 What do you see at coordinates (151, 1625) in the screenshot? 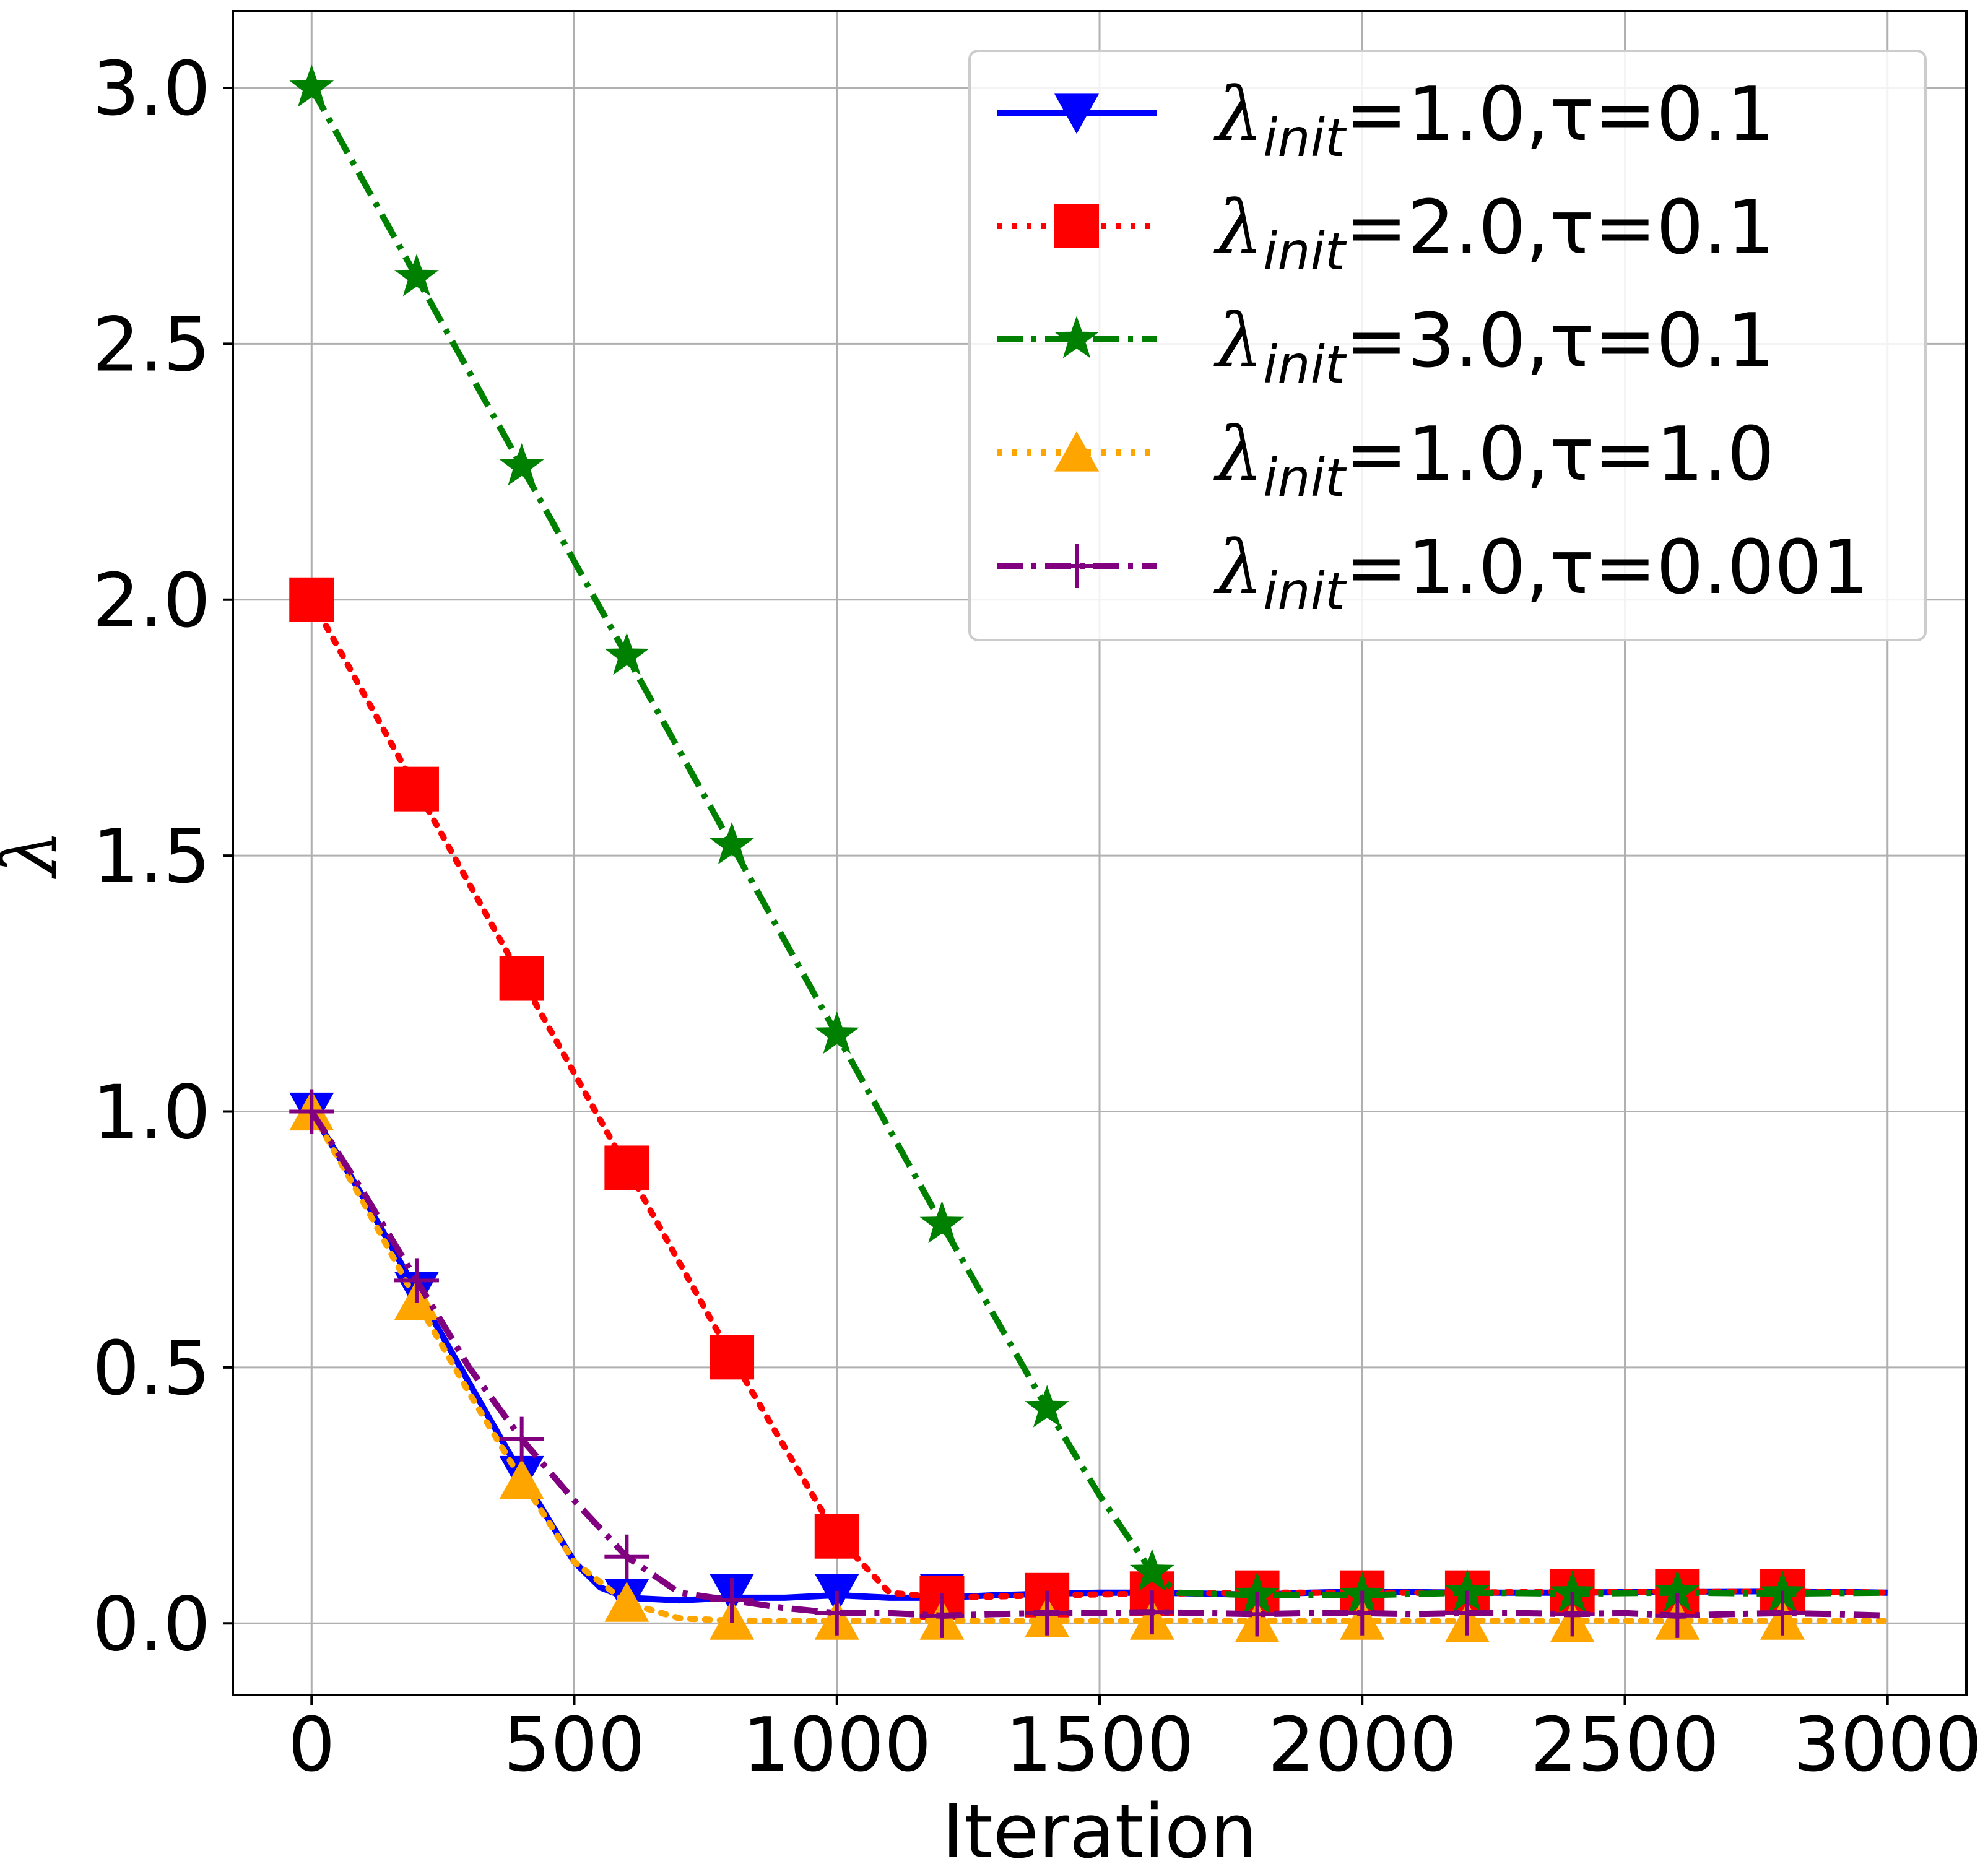
I see `y-tick-label: 0.0` at bounding box center [151, 1625].